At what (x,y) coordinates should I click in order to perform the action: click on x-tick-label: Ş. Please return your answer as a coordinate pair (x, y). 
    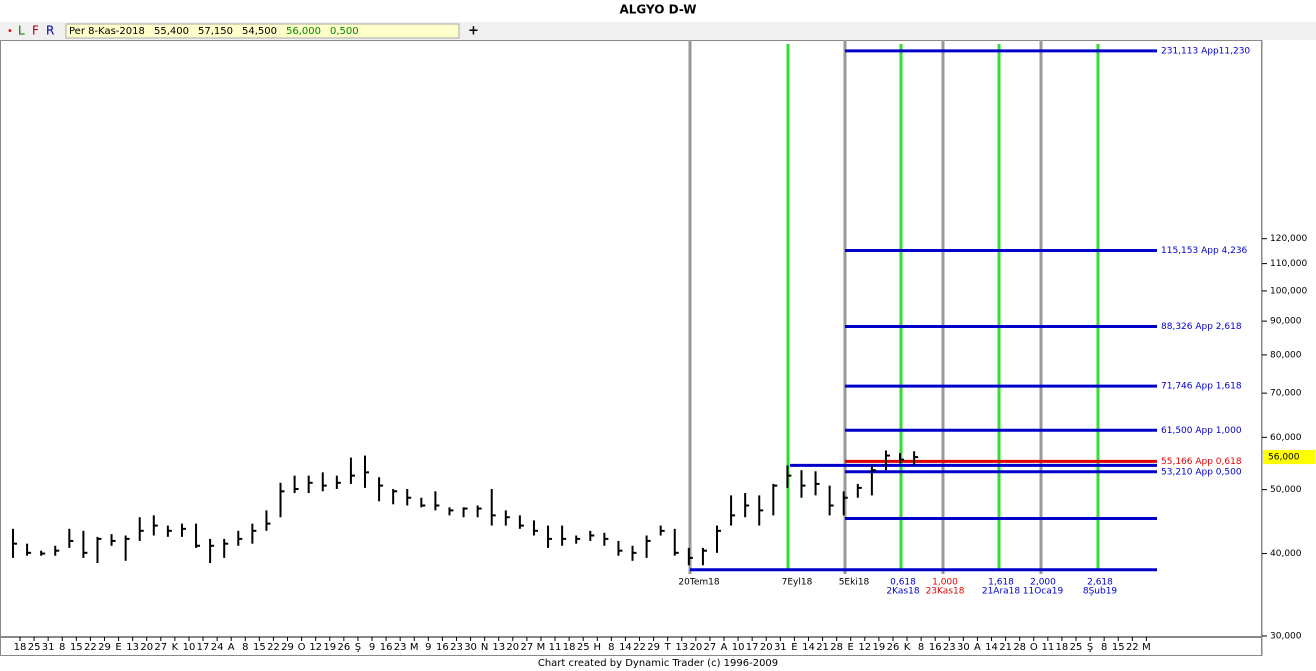
    Looking at the image, I should click on (358, 647).